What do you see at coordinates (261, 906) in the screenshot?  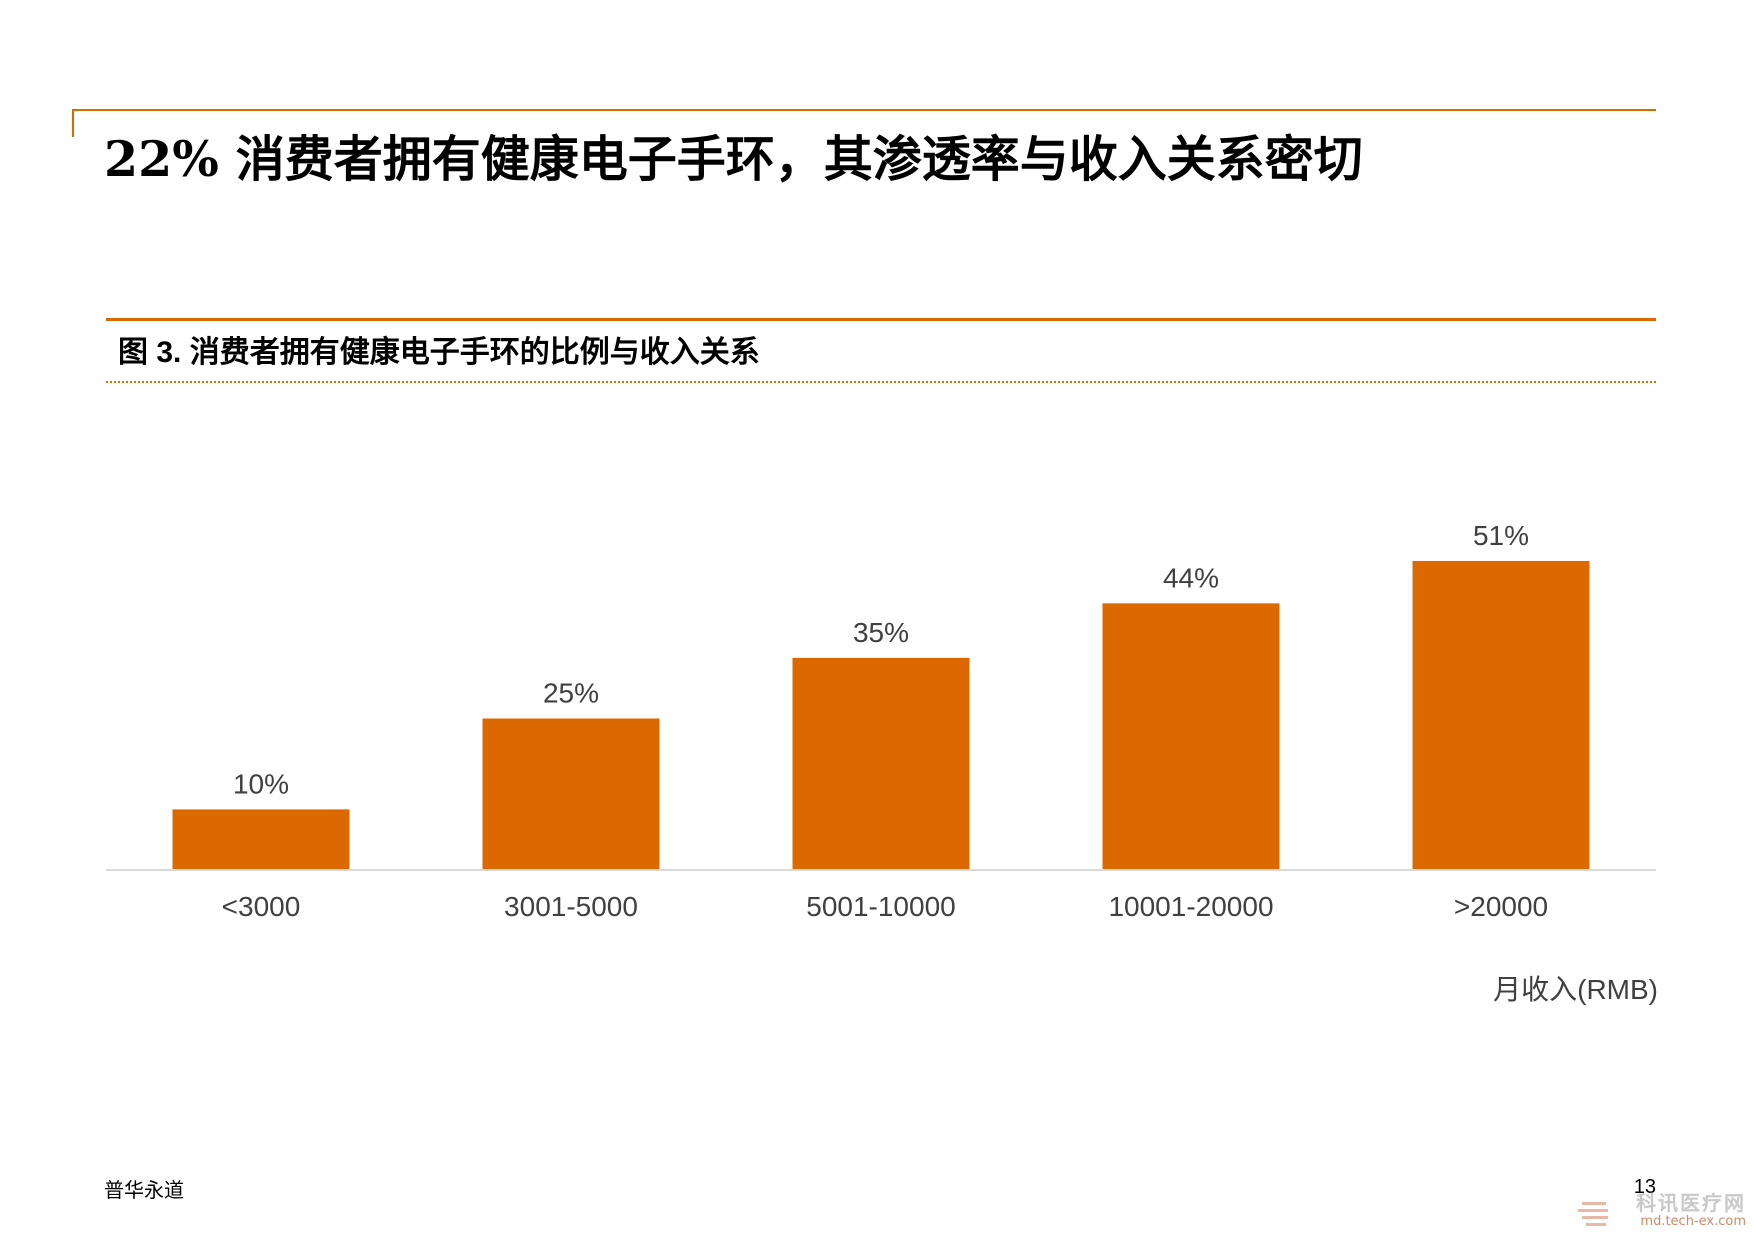 I see `x-tick-label: <3000` at bounding box center [261, 906].